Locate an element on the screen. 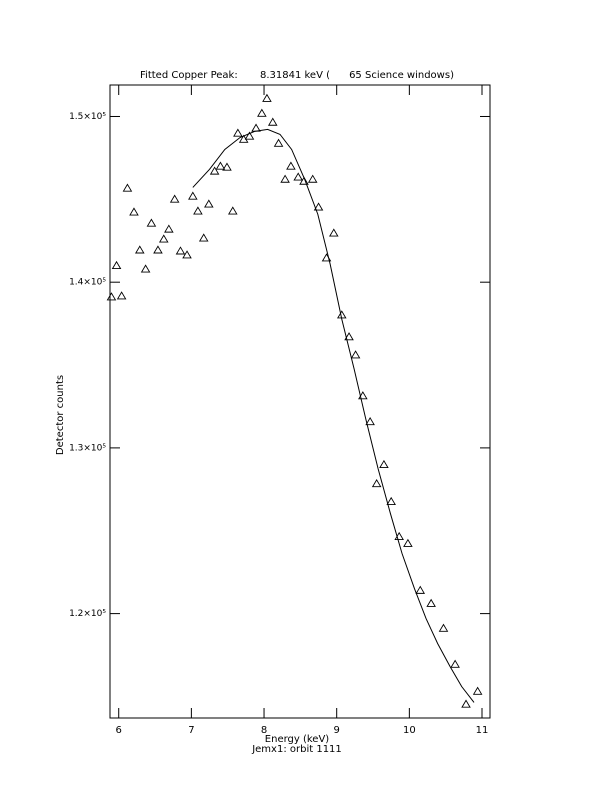 Image resolution: width=612 pixels, height=792 pixels. x-tick-label: 7 is located at coordinates (191, 730).